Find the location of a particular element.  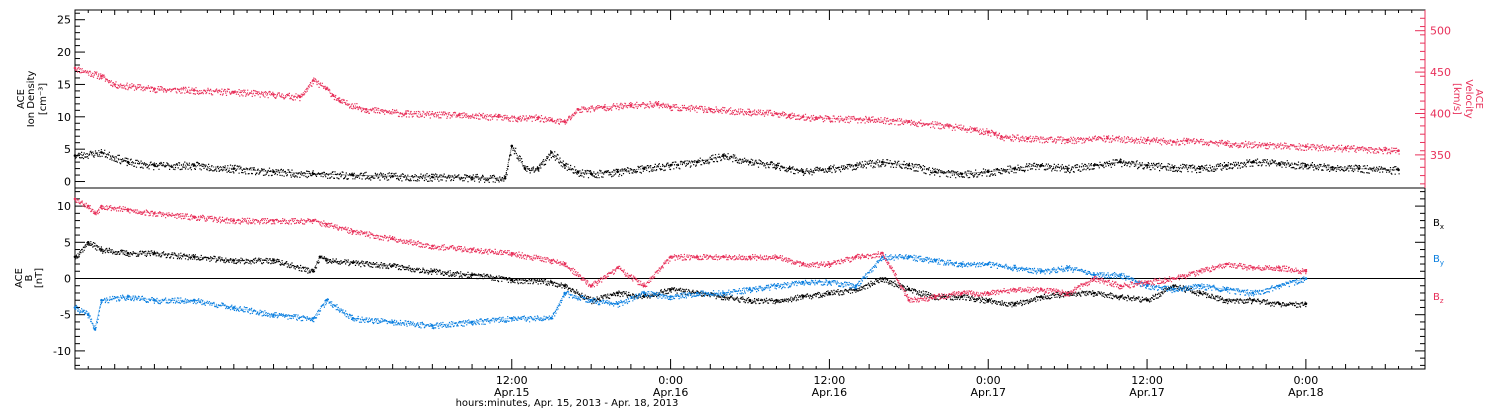

series-bx-scatter is located at coordinates (691, 274).